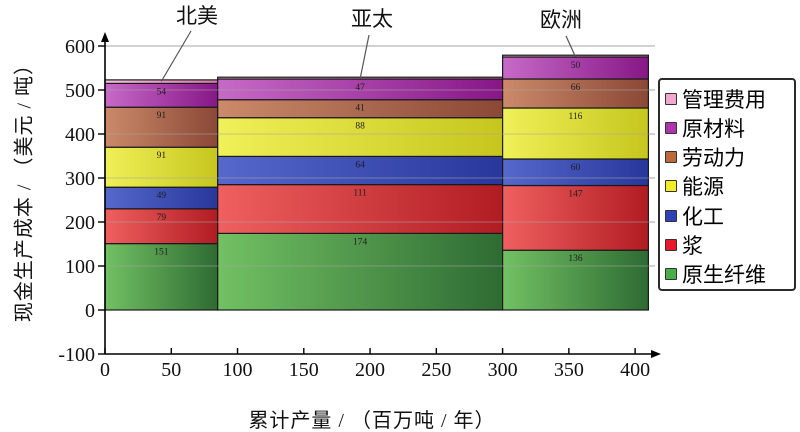 The height and width of the screenshot is (432, 800). Describe the element at coordinates (80, 223) in the screenshot. I see `y-tick-label: 200` at that location.